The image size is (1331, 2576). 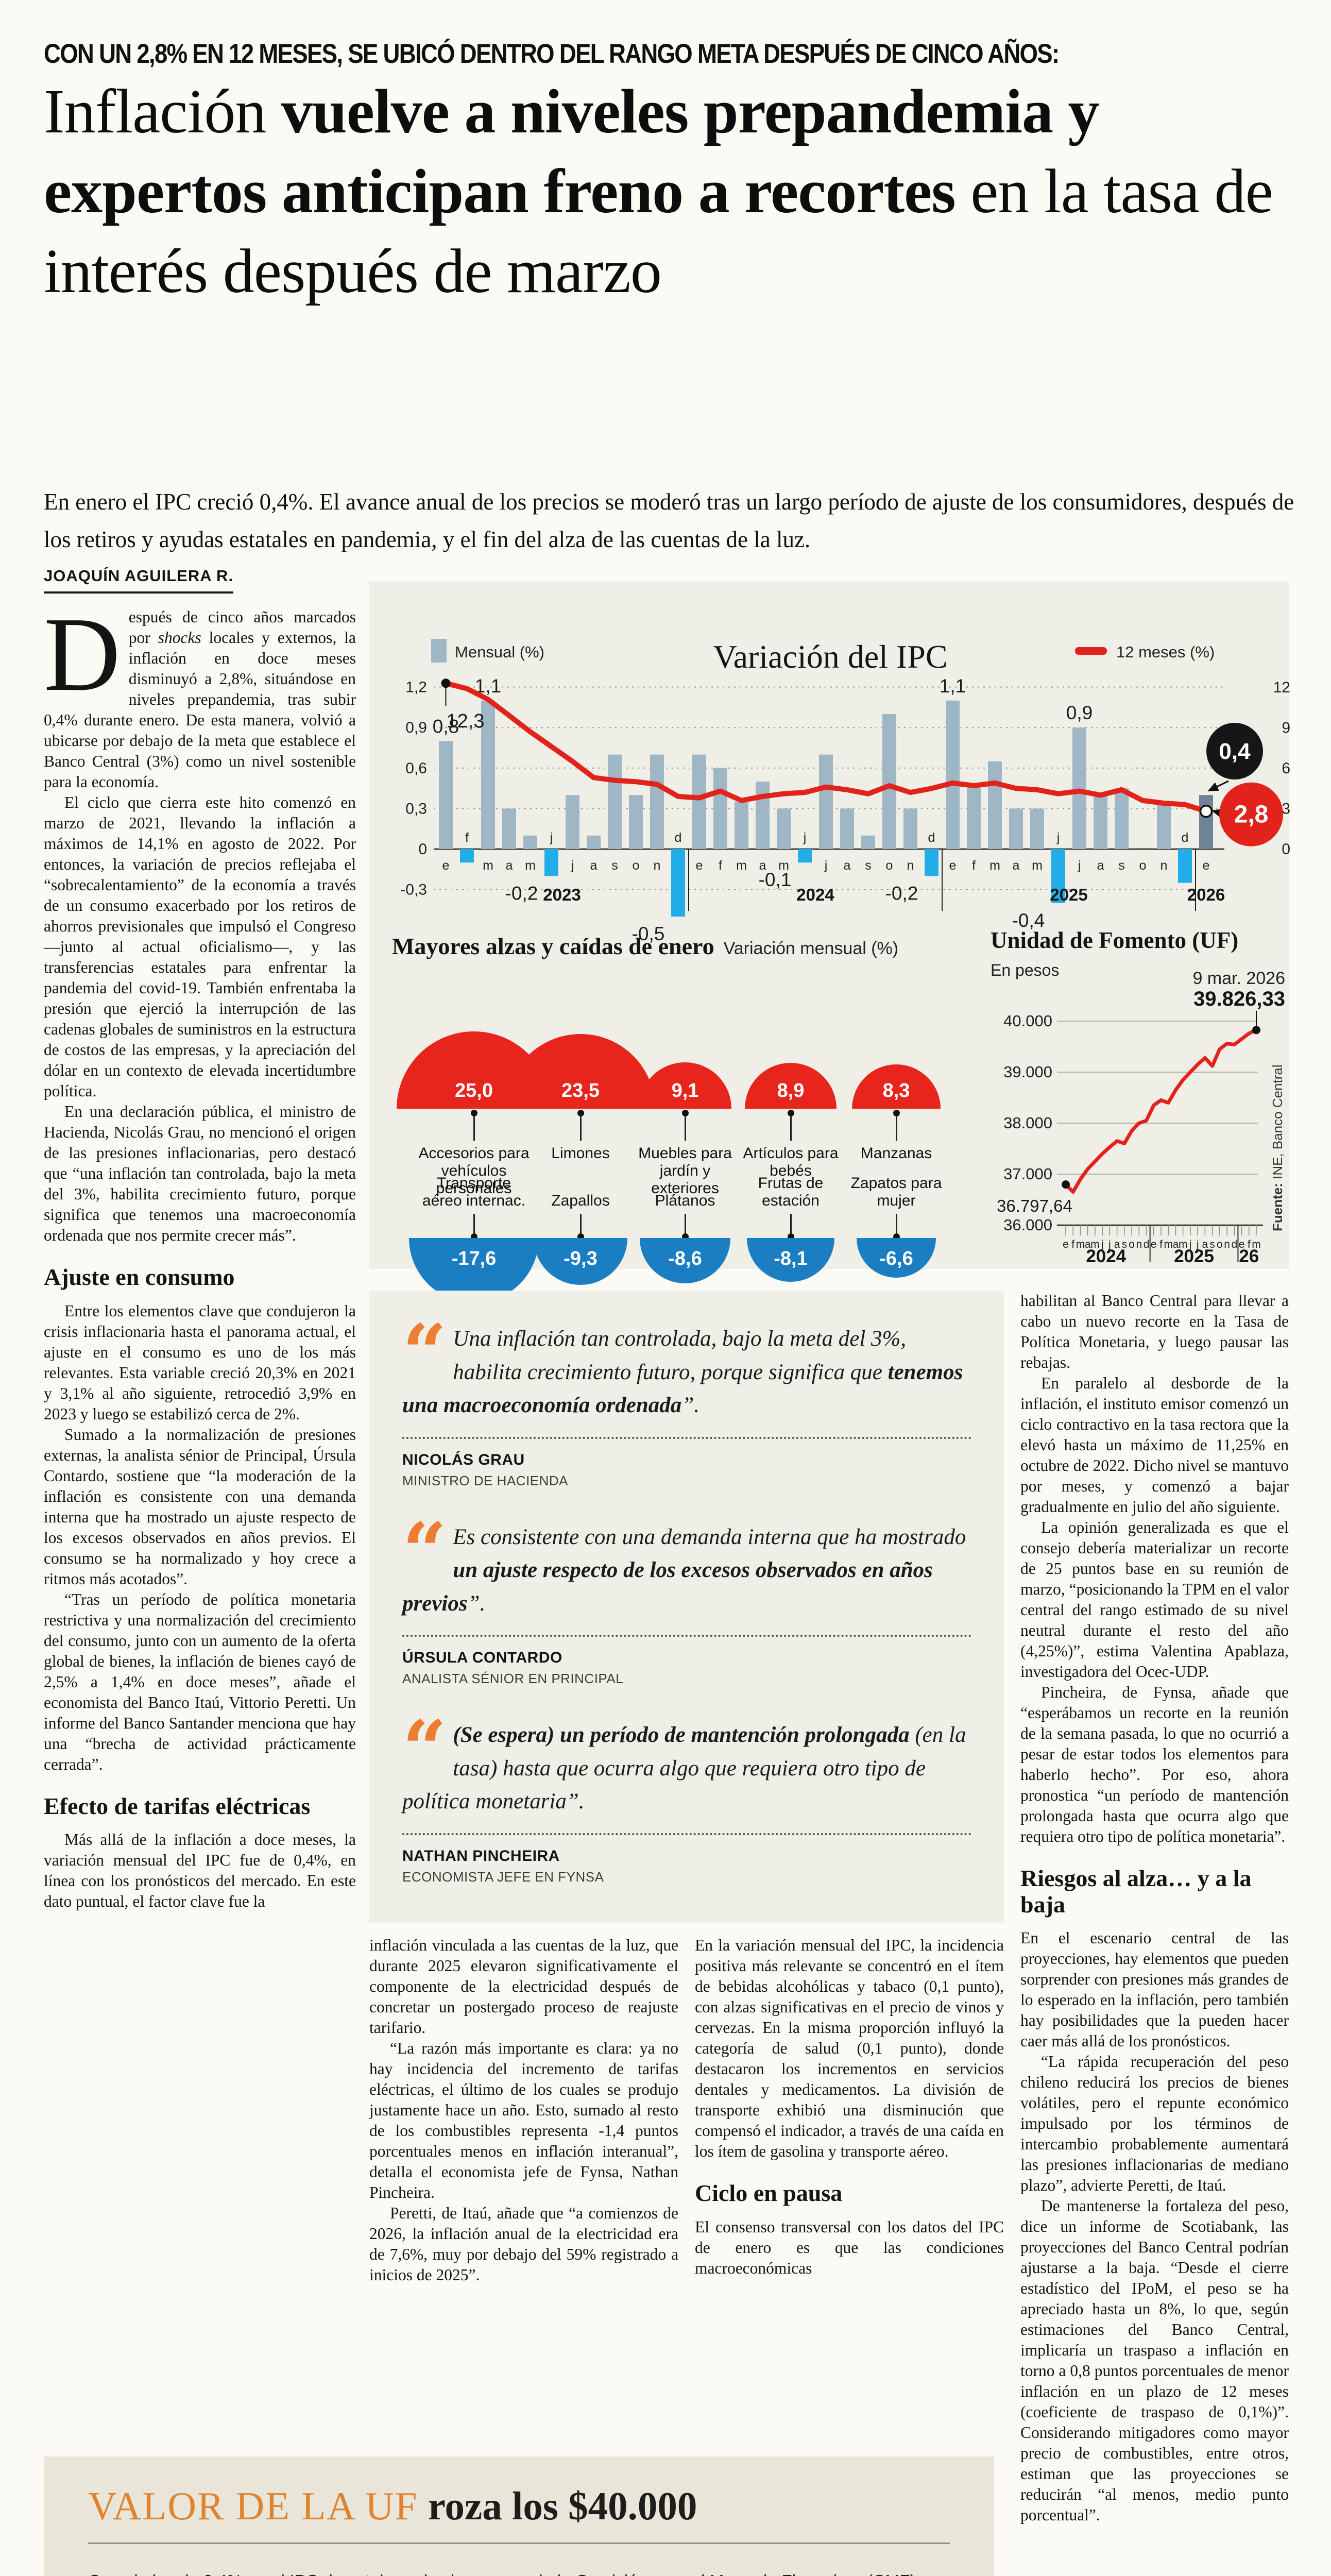 I want to click on gainer-label: Artículos para bebés, so click(x=791, y=1162).